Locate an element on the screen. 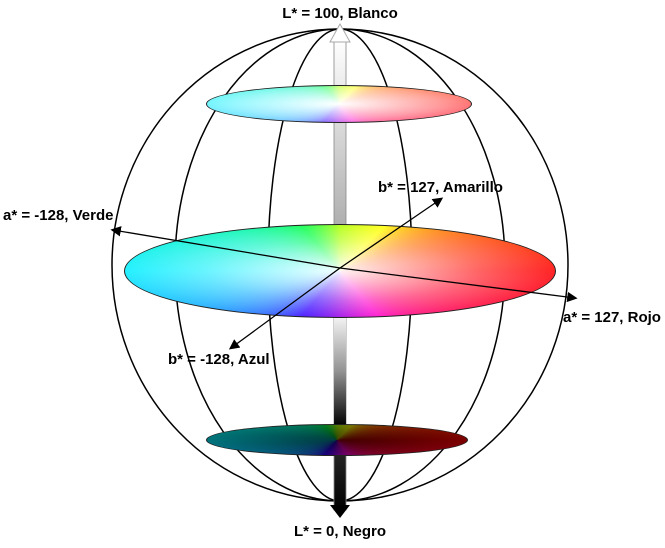 The width and height of the screenshot is (665, 548). b-axis-neg is located at coordinates (284, 308).